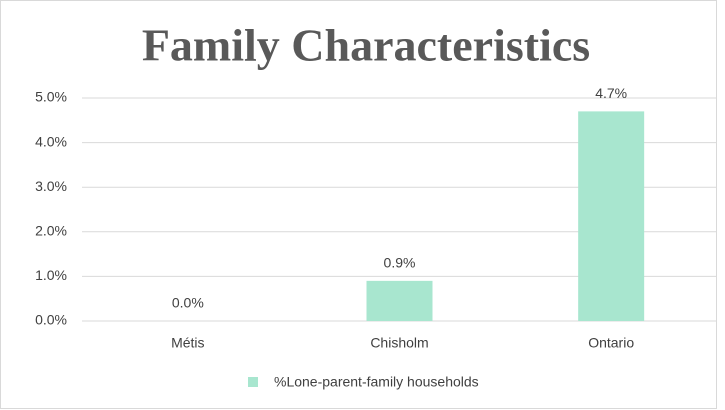 This screenshot has width=725, height=410. Describe the element at coordinates (376, 382) in the screenshot. I see `legend-label: %Lone-parent-family households` at that location.